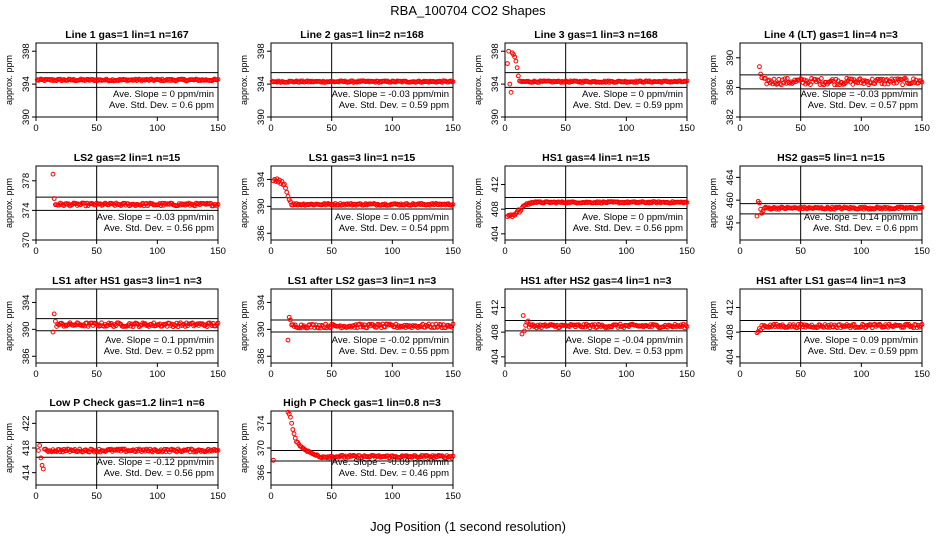  Describe the element at coordinates (468, 10) in the screenshot. I see `figure-title: RBA_100704 CO2 Shapes` at that location.